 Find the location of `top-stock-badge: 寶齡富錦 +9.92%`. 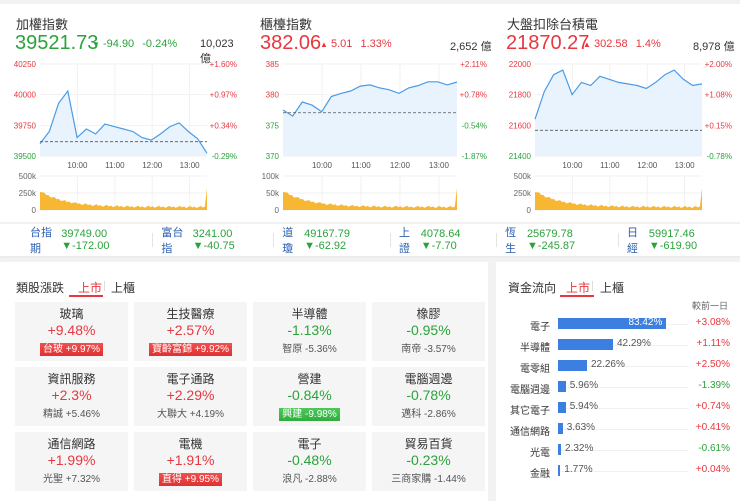

top-stock-badge: 寶齡富錦 +9.92% is located at coordinates (190, 349).